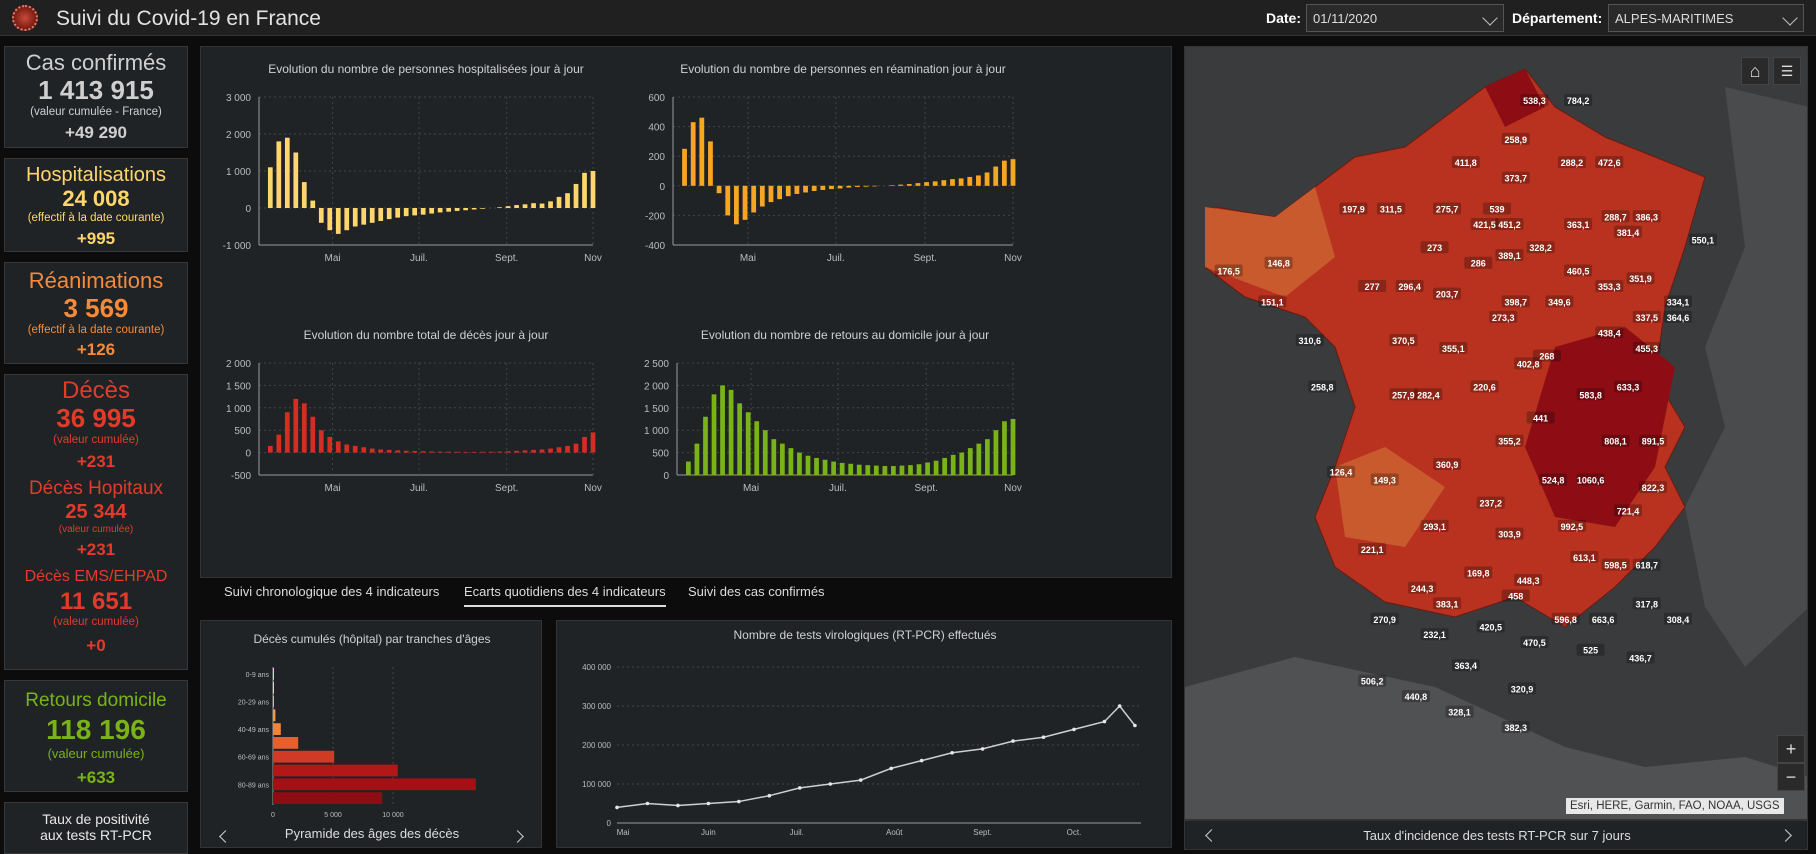 The height and width of the screenshot is (854, 1816). What do you see at coordinates (96, 349) in the screenshot?
I see `kpi-rea-delta: +126` at bounding box center [96, 349].